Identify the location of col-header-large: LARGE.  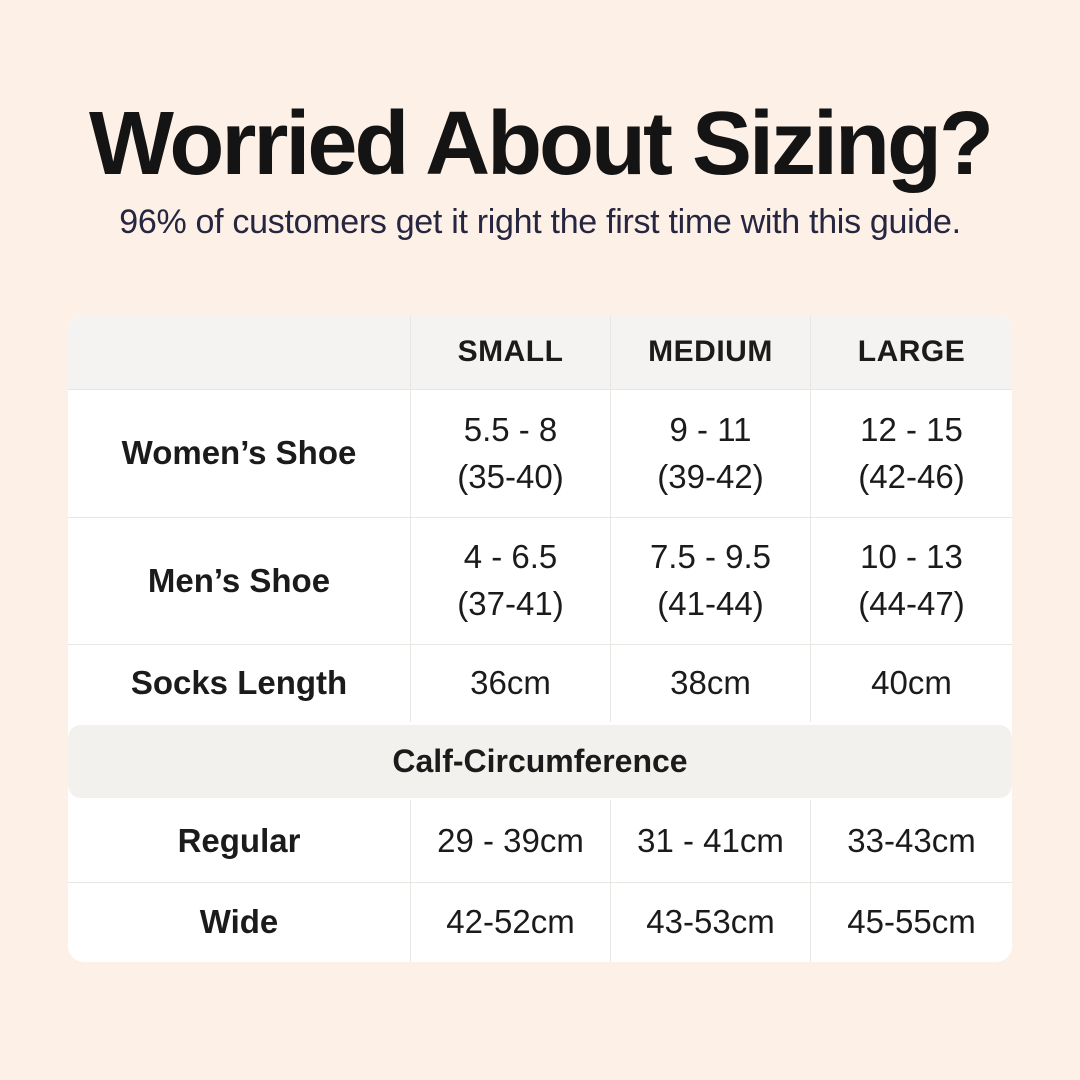
(911, 352).